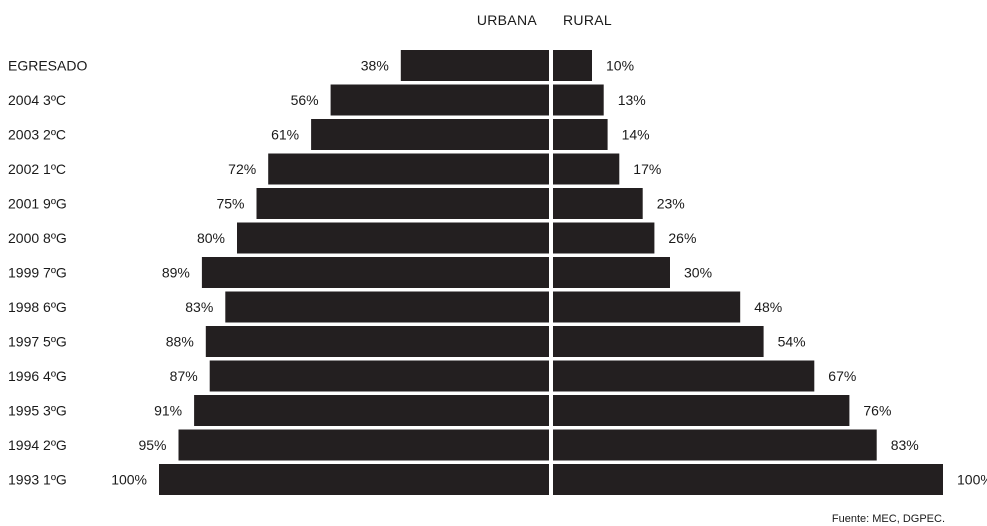  I want to click on category-label: 1996 4ºG, so click(37, 376).